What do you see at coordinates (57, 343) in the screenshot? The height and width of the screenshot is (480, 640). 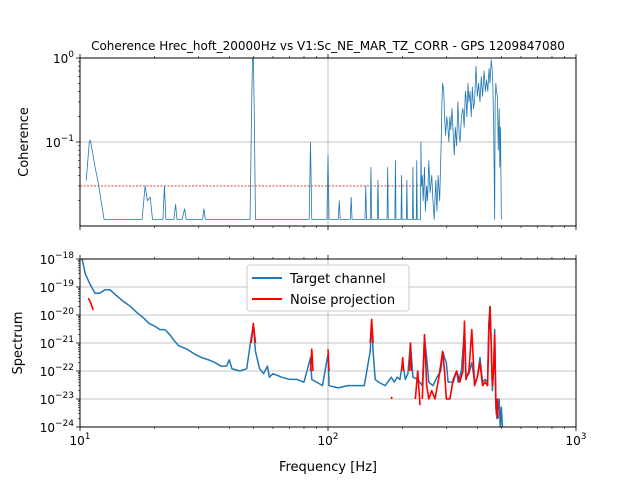 I see `y-tick-label: 10⁻²¹` at bounding box center [57, 343].